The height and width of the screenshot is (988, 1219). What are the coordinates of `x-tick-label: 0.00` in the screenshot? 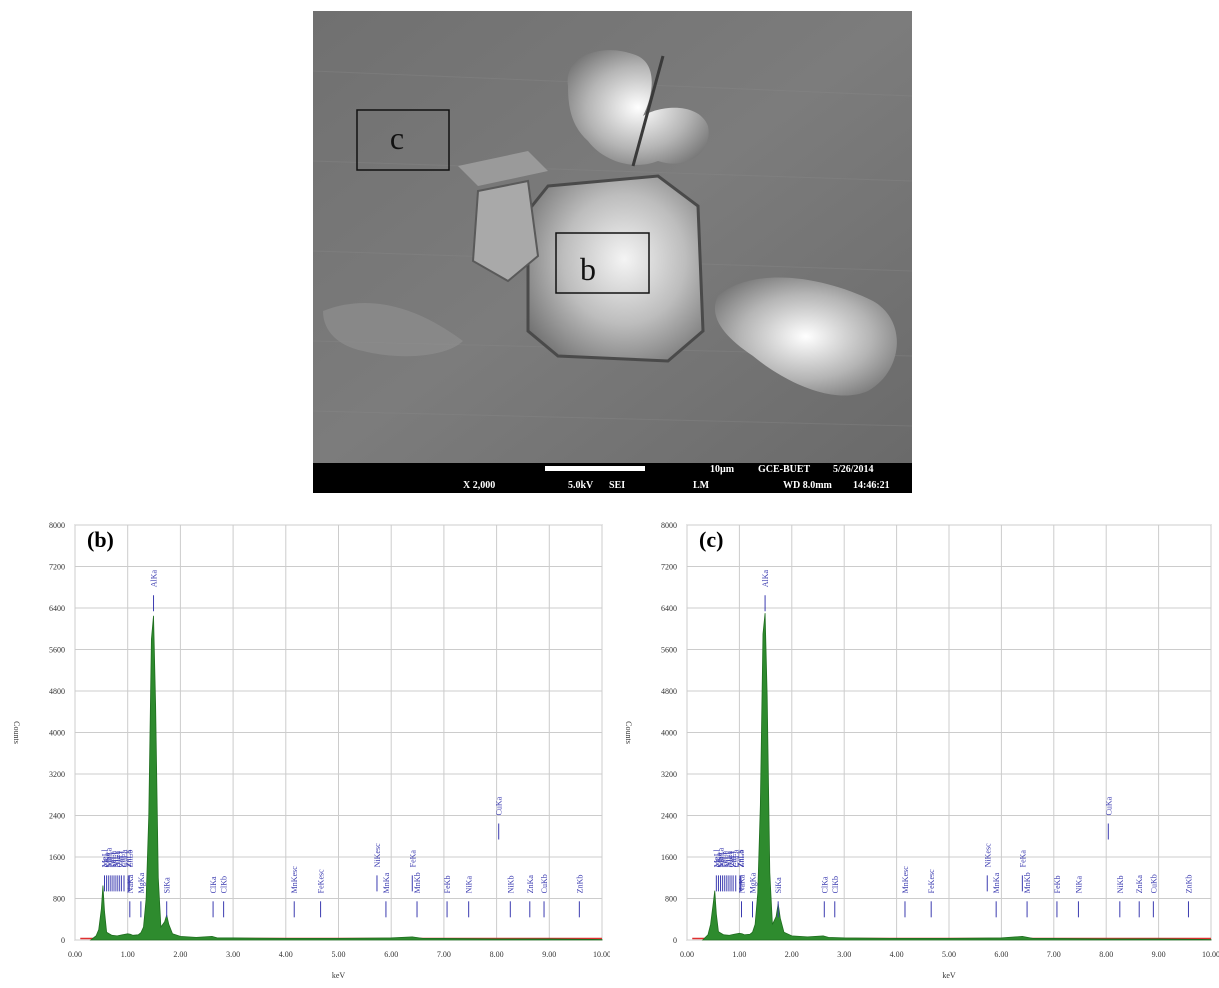 It's located at (75, 954).